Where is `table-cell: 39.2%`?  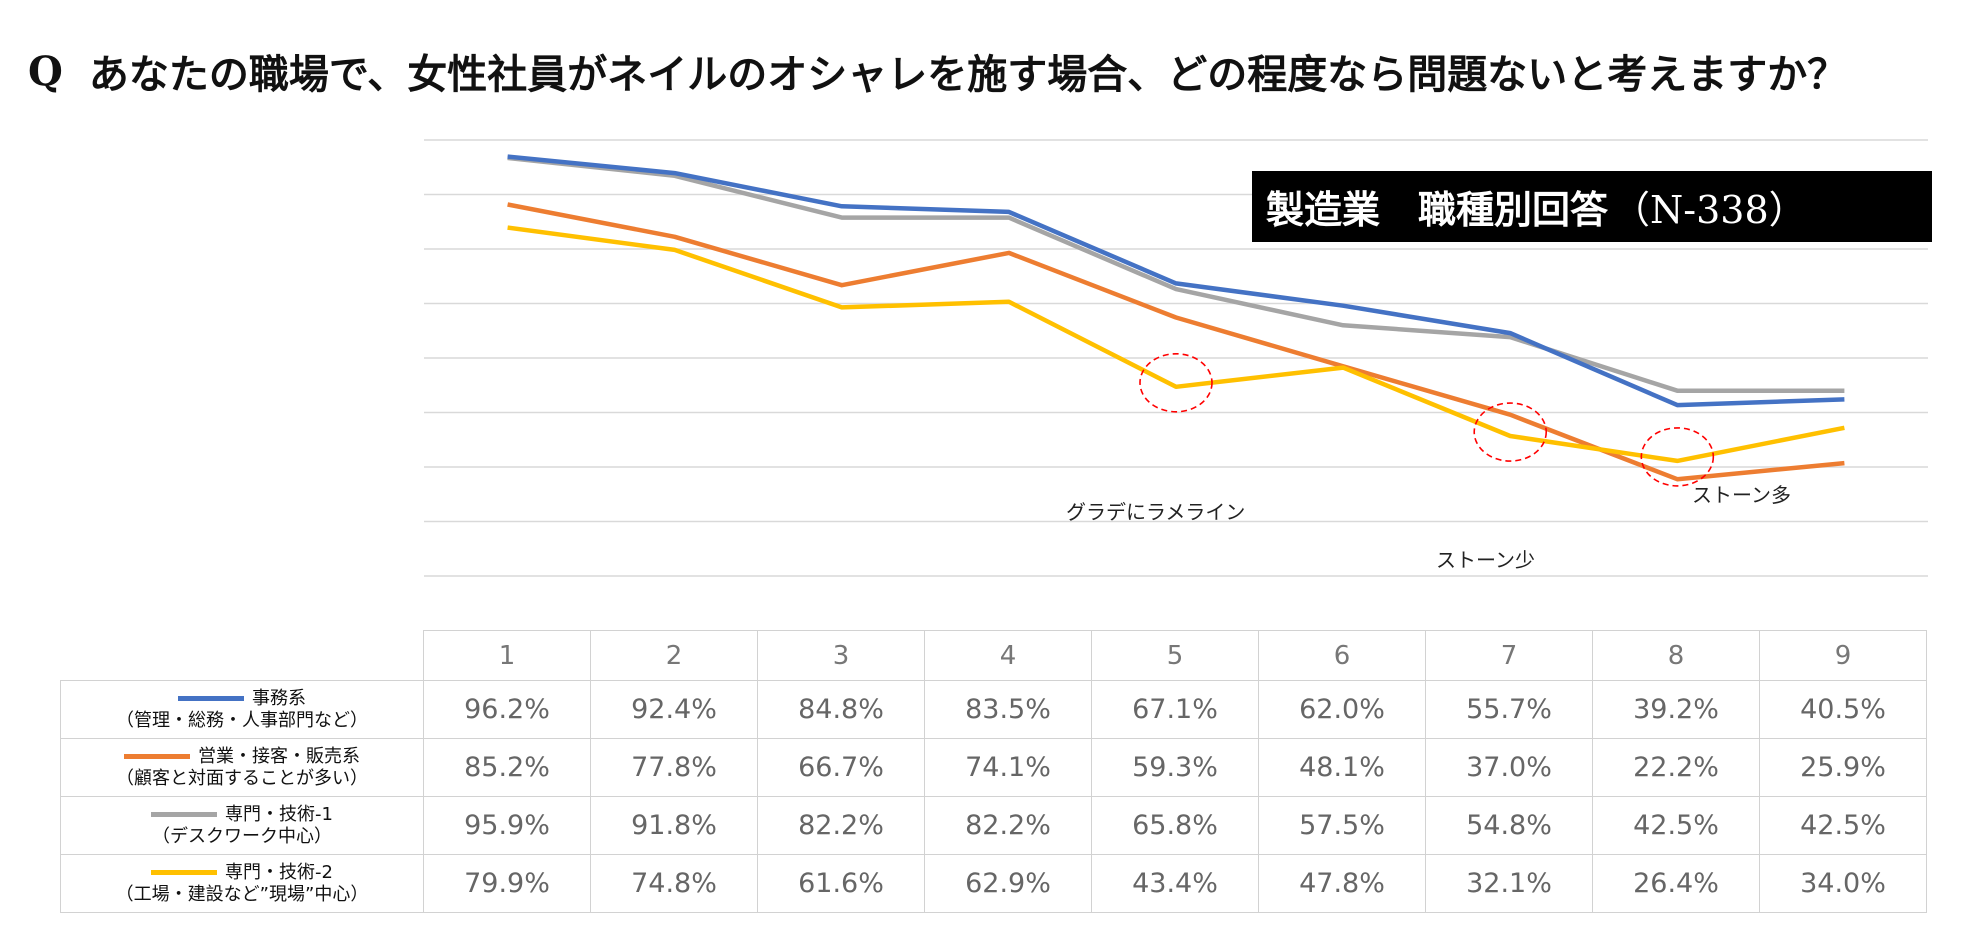
table-cell: 39.2% is located at coordinates (1676, 709).